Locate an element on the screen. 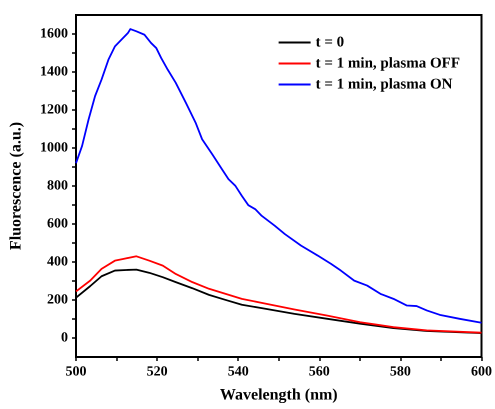  x-tick-label: 520 is located at coordinates (157, 372).